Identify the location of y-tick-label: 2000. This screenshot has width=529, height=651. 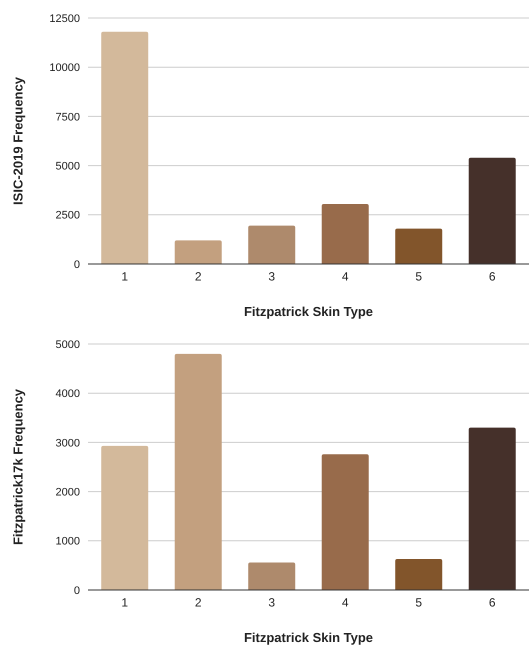
(68, 492).